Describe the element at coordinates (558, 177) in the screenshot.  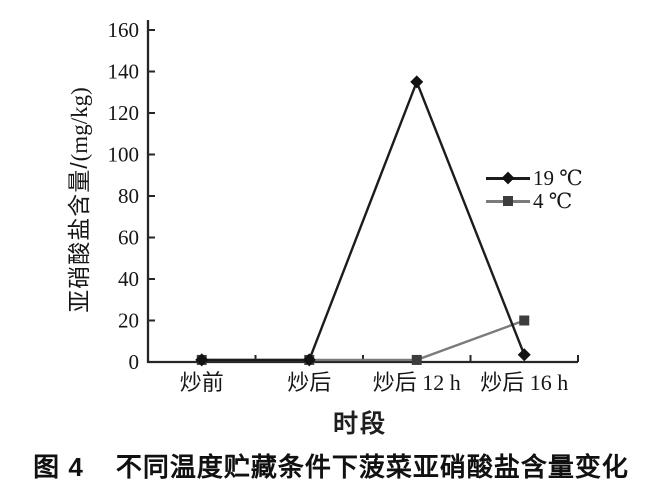
I see `legend-label-19c: 19 ℃` at that location.